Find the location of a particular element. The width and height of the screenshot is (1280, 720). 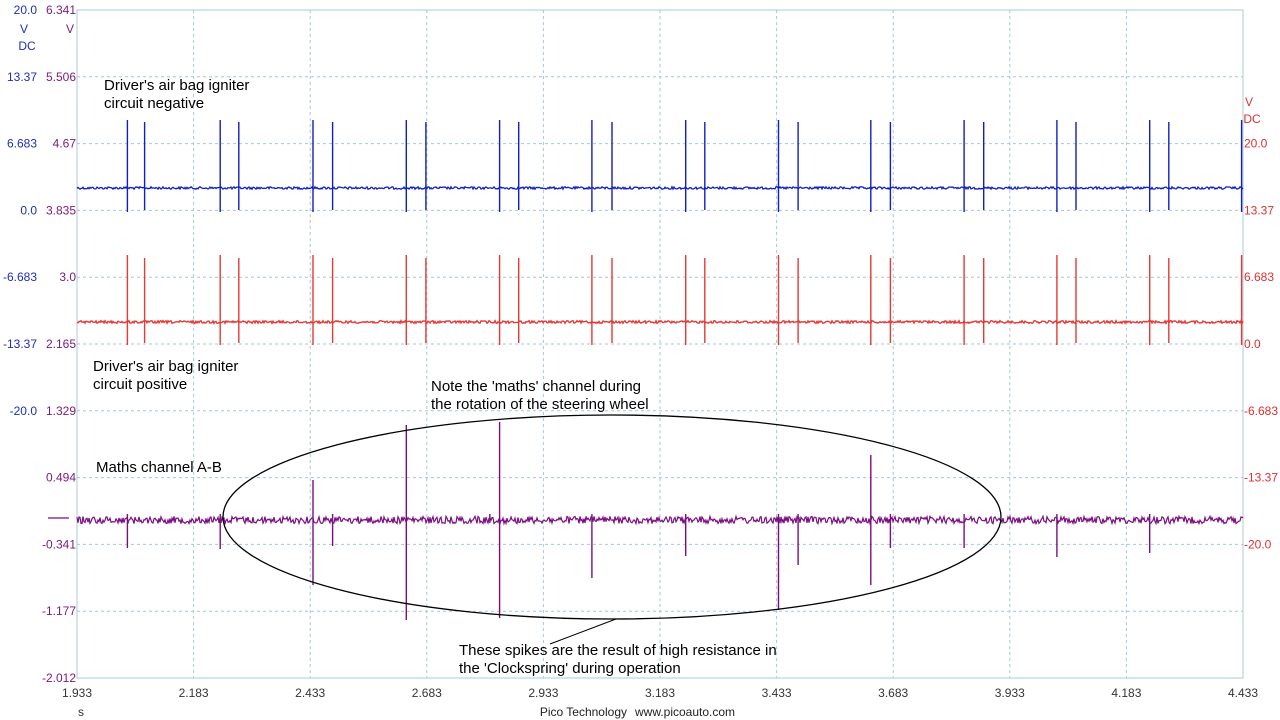

axis-tick-label: -0.341 is located at coordinates (59, 544).